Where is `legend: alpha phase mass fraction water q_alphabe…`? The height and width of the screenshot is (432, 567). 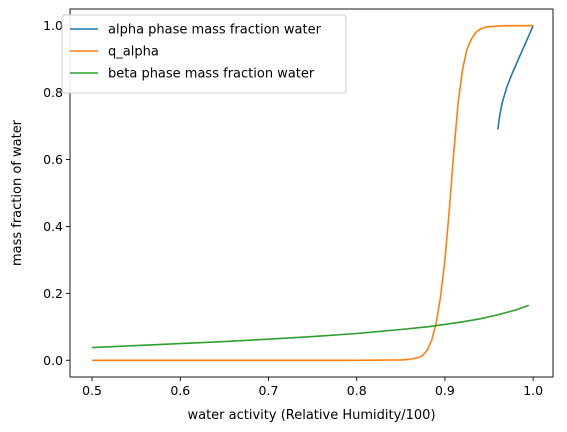 legend: alpha phase mass fraction water q_alphabe… is located at coordinates (204, 54).